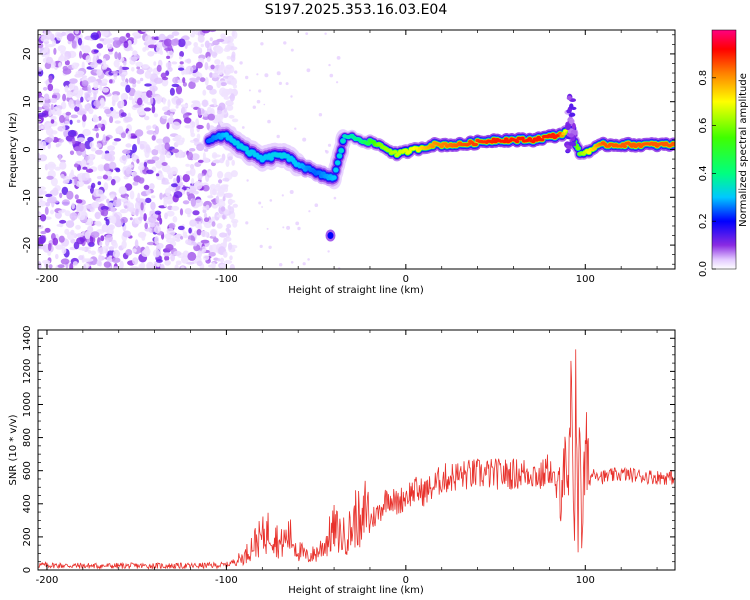 This screenshot has width=750, height=600. I want to click on x-tick-label: -100, so click(226, 279).